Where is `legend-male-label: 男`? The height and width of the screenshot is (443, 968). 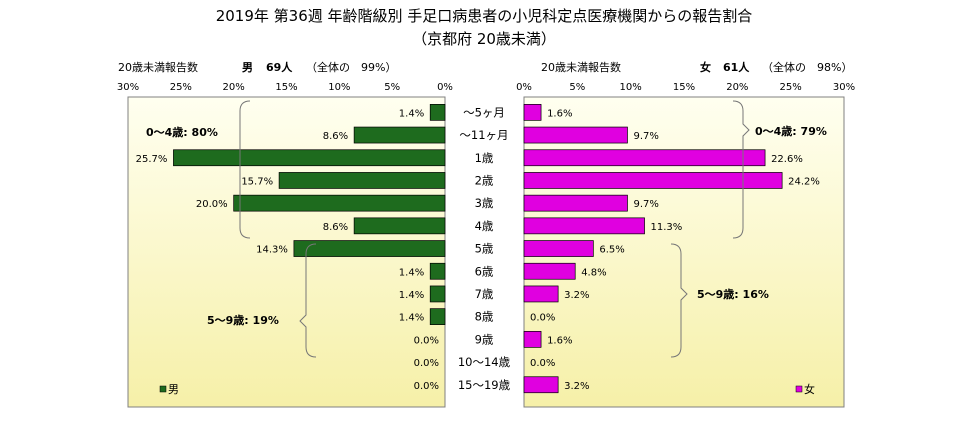 legend-male-label: 男 is located at coordinates (173, 389).